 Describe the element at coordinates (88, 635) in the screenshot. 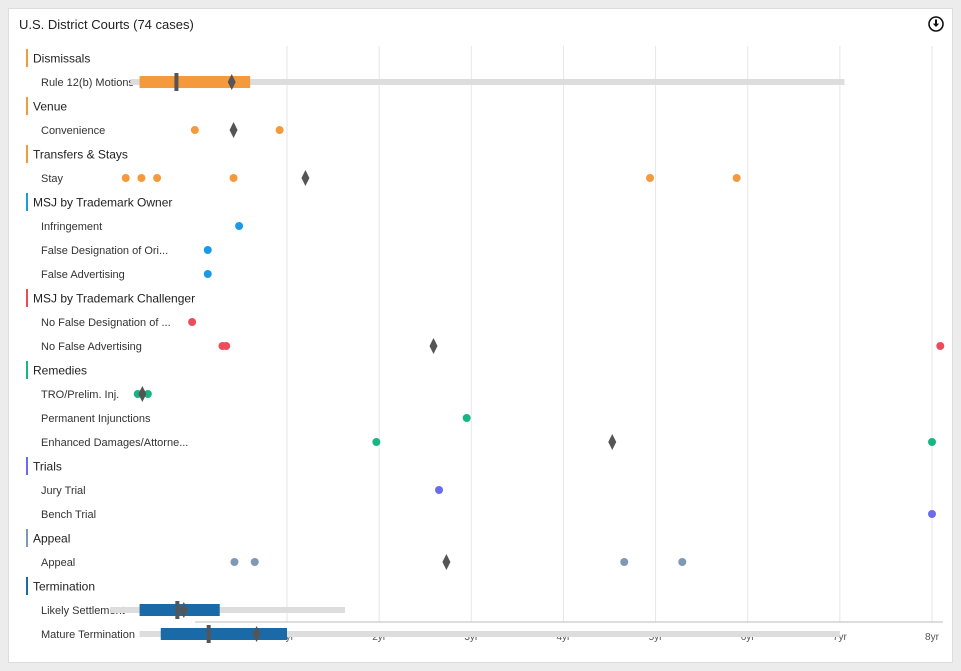

I see `row-label: Mature Termination` at that location.